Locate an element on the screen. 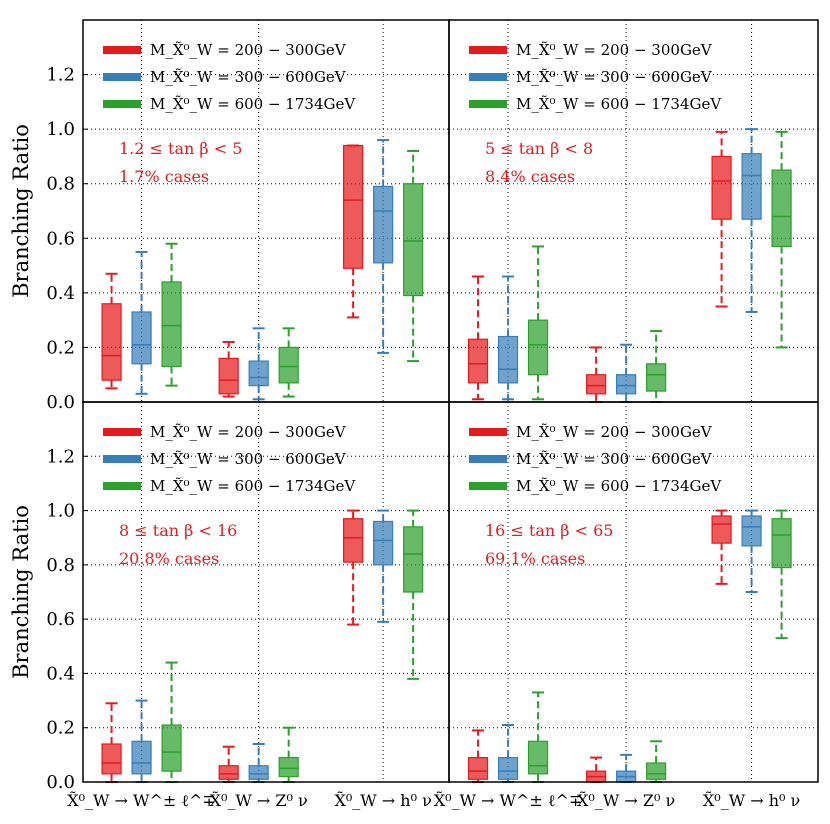 The image size is (830, 824). panel-annotation: 5 ≤ tan β < 8 is located at coordinates (539, 148).